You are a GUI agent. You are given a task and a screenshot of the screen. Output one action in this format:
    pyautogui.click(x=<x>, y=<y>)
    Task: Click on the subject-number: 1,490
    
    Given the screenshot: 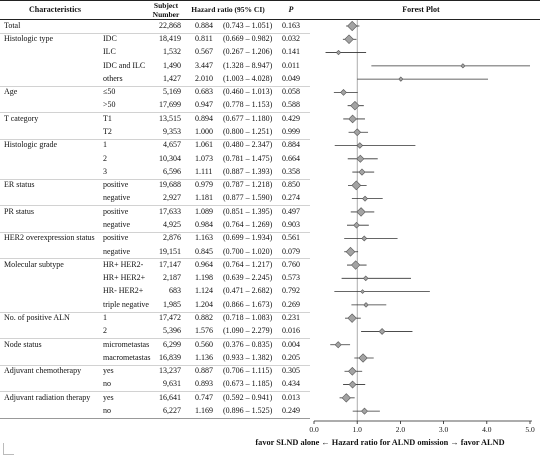 What is the action you would take?
    pyautogui.click(x=172, y=65)
    